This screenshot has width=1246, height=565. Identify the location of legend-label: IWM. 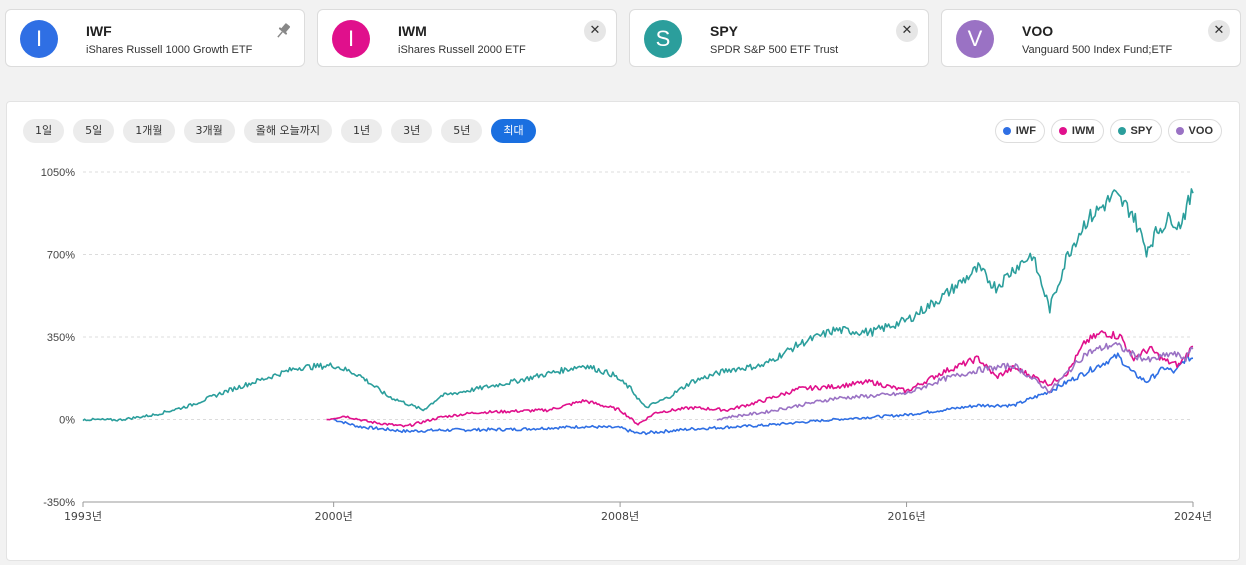
(1083, 131).